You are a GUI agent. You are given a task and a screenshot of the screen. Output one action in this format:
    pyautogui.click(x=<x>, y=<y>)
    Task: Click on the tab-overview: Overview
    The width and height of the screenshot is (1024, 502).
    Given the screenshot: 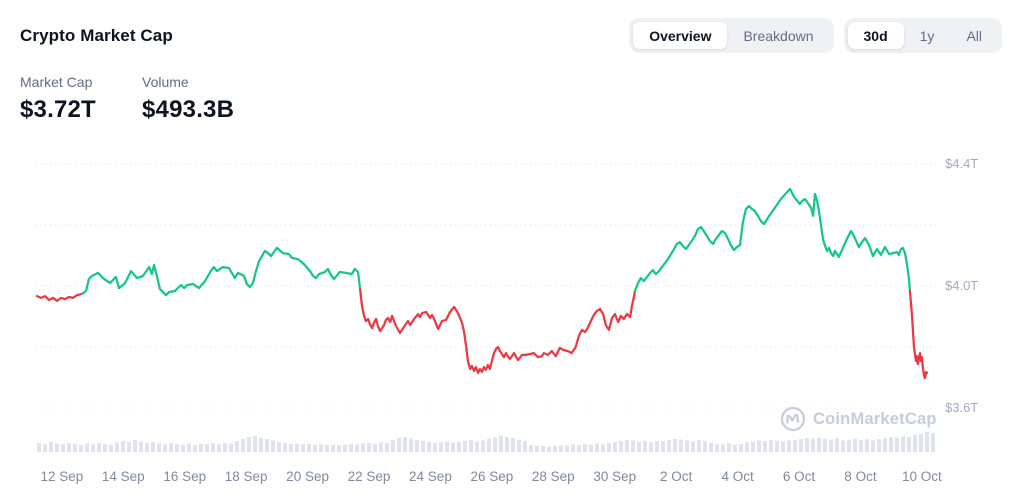 What is the action you would take?
    pyautogui.click(x=680, y=35)
    